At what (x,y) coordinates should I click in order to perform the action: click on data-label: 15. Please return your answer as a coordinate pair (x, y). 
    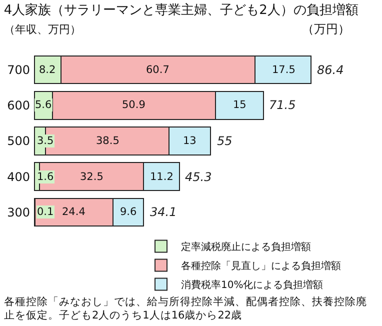
    Looking at the image, I should click on (239, 105).